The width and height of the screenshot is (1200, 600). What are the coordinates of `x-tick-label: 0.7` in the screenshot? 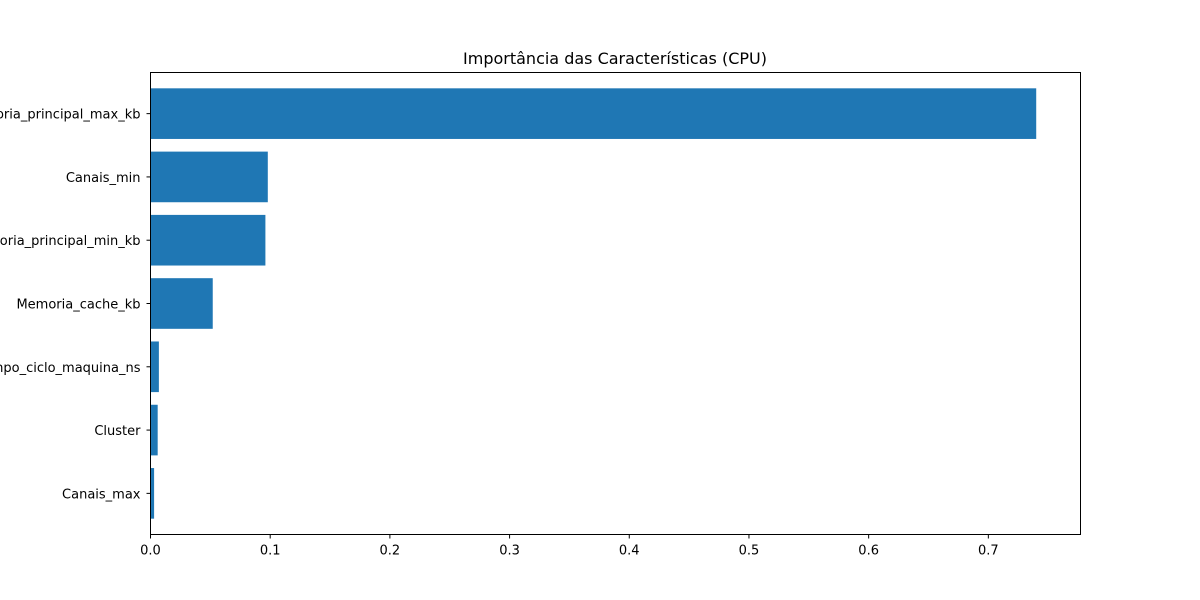 It's located at (988, 551).